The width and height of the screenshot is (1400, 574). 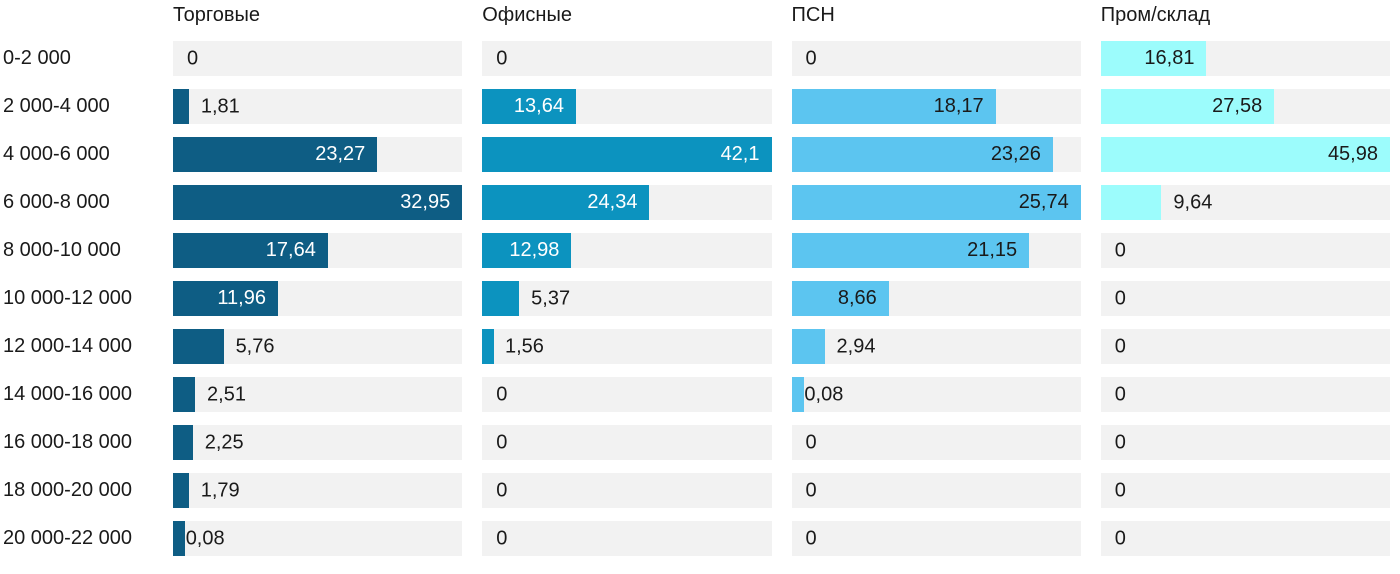 What do you see at coordinates (37, 58) in the screenshot?
I see `row-label: 0-2 000` at bounding box center [37, 58].